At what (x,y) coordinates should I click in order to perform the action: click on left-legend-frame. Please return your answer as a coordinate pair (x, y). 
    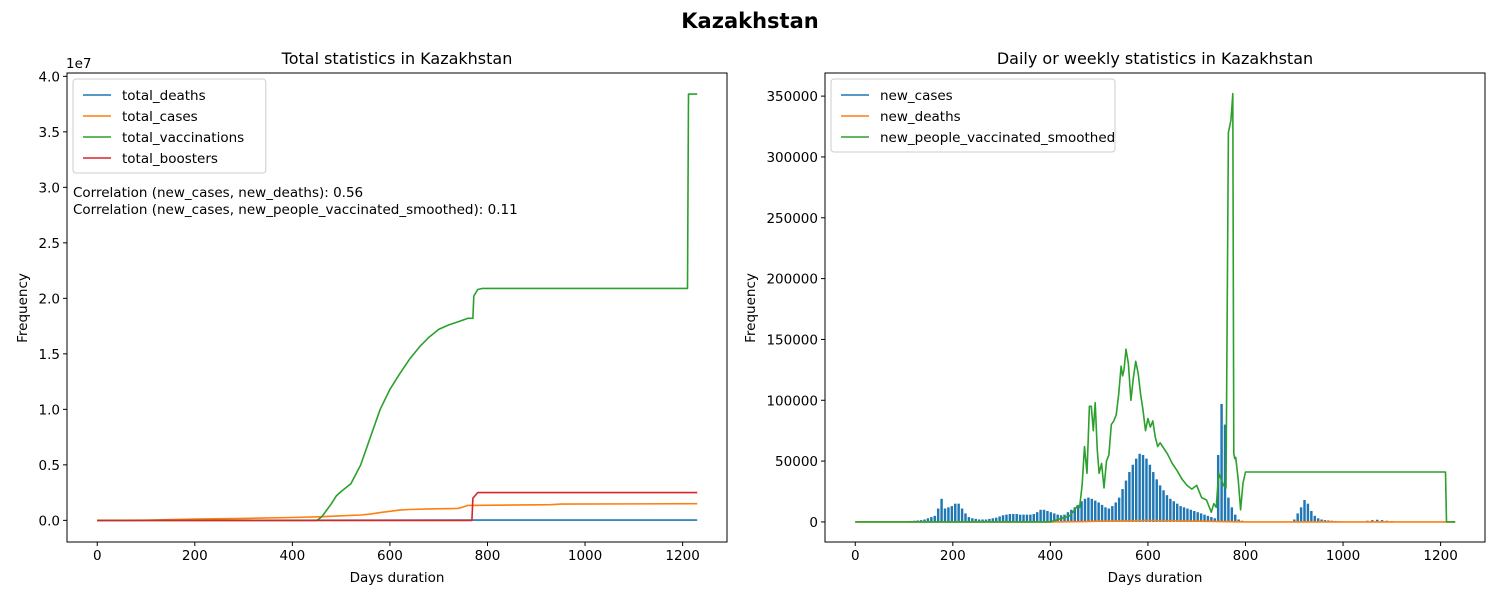
    Looking at the image, I should click on (169, 126).